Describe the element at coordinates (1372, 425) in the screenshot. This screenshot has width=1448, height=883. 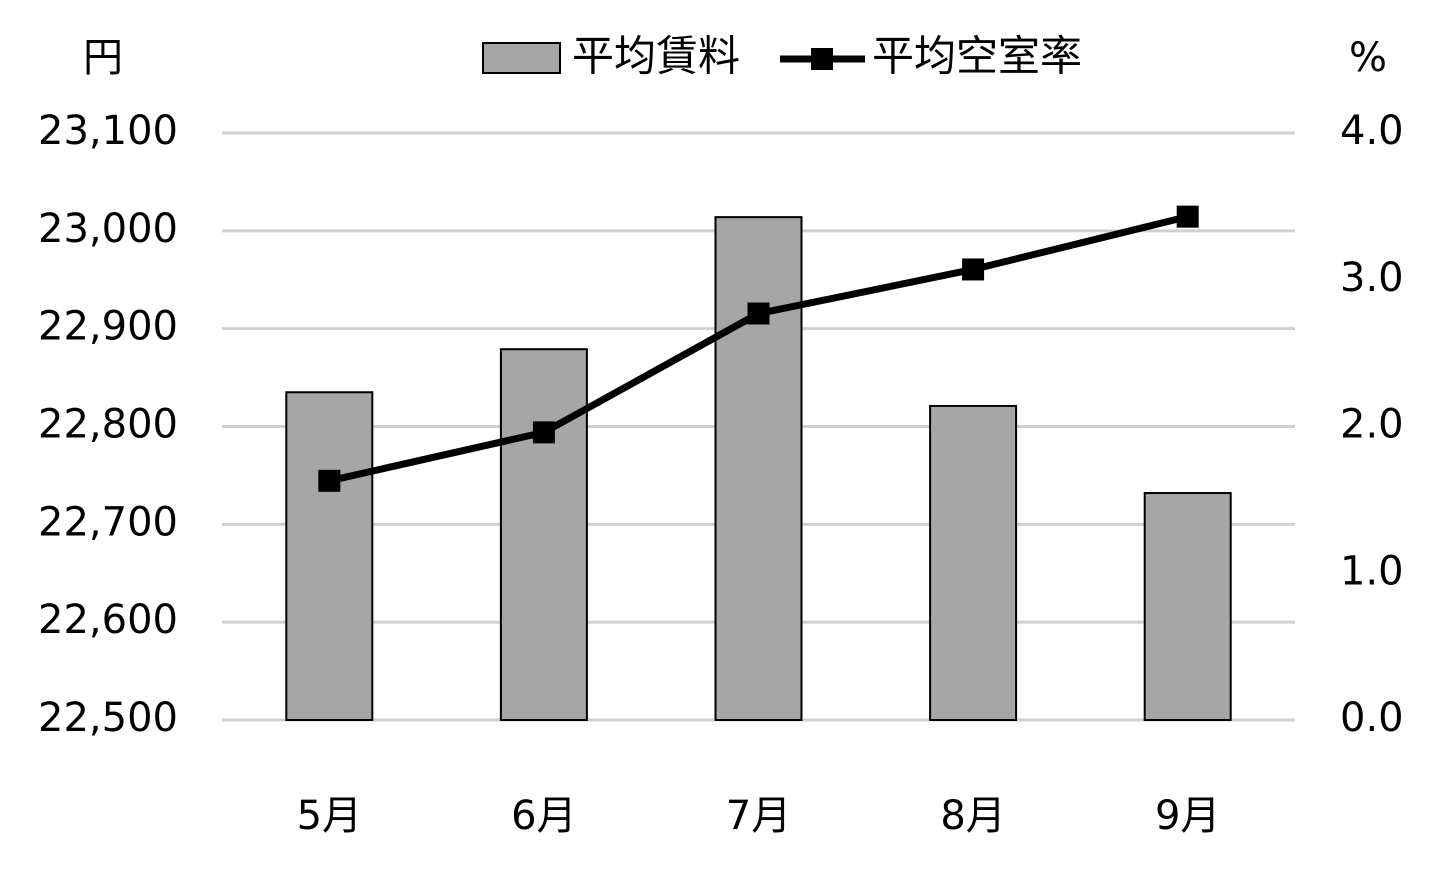
I see `y2-tick-label: 2.0` at that location.